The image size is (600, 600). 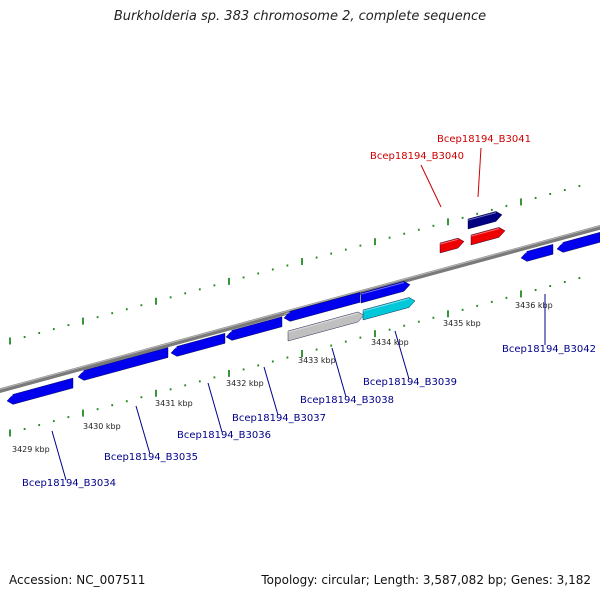 What do you see at coordinates (77, 580) in the screenshot?
I see `accession-text: Accession: NC_007511` at bounding box center [77, 580].